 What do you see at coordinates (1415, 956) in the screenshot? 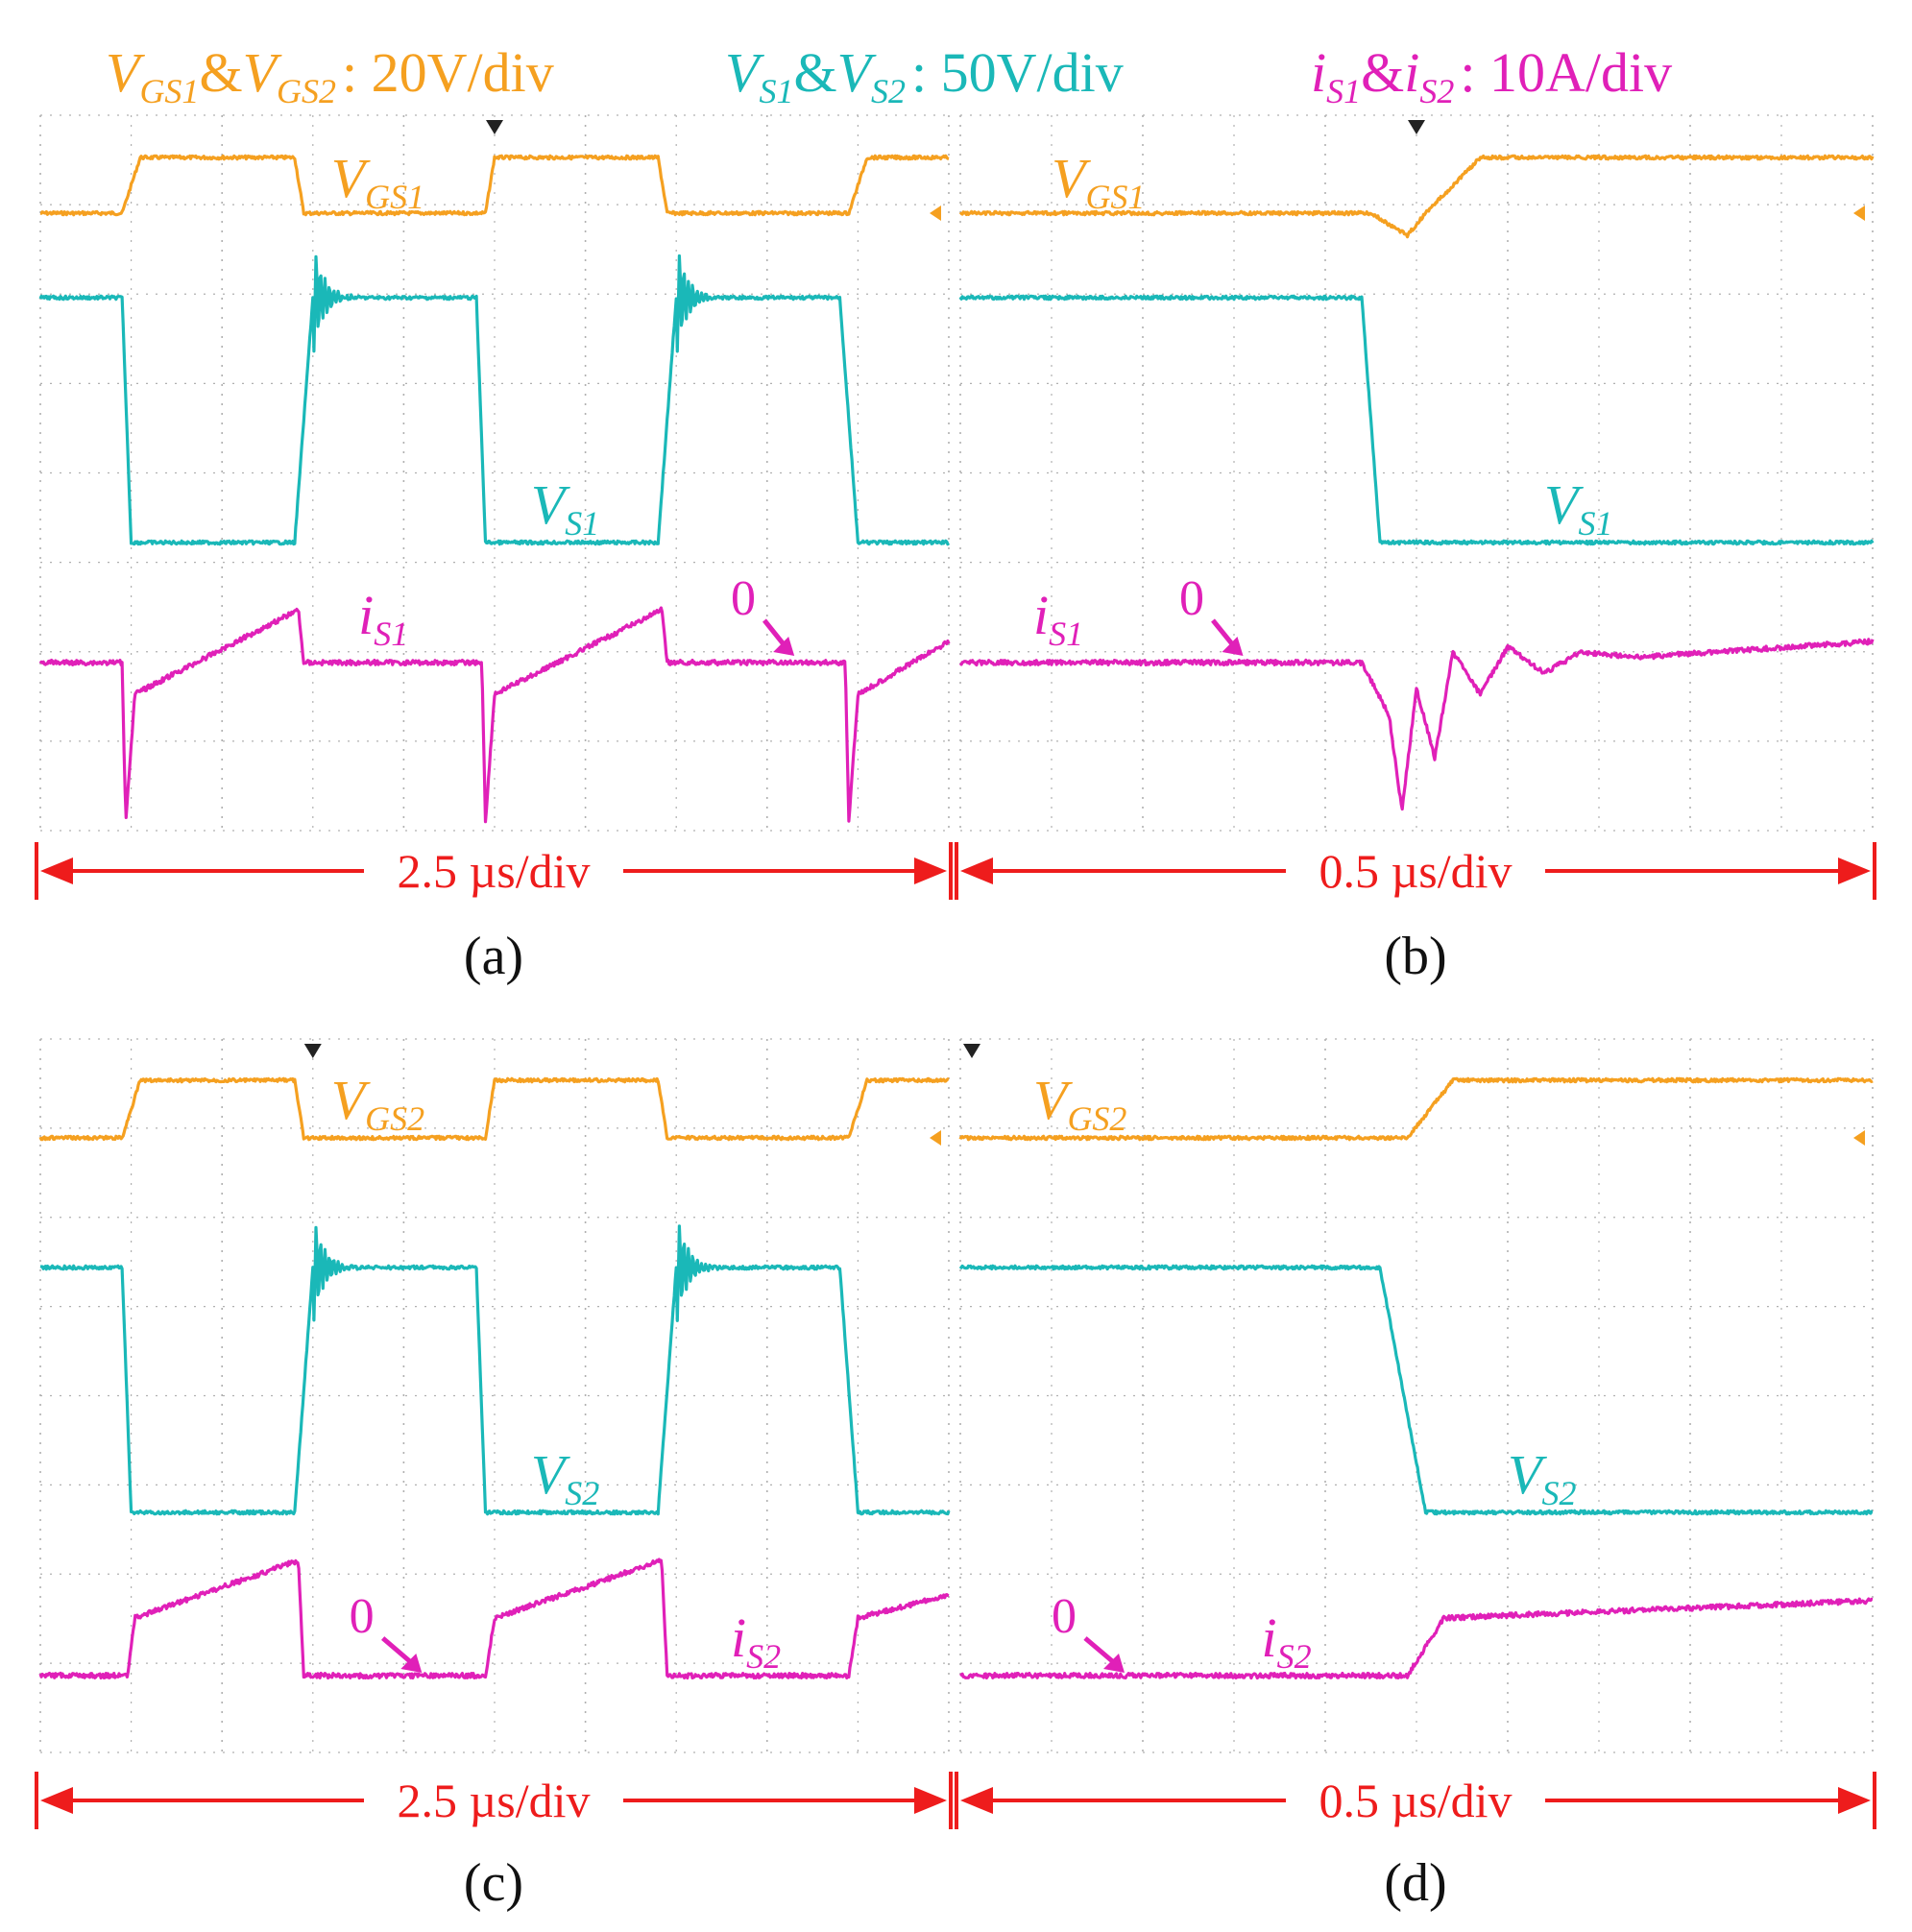
I see `panel-caption: (b)` at bounding box center [1415, 956].